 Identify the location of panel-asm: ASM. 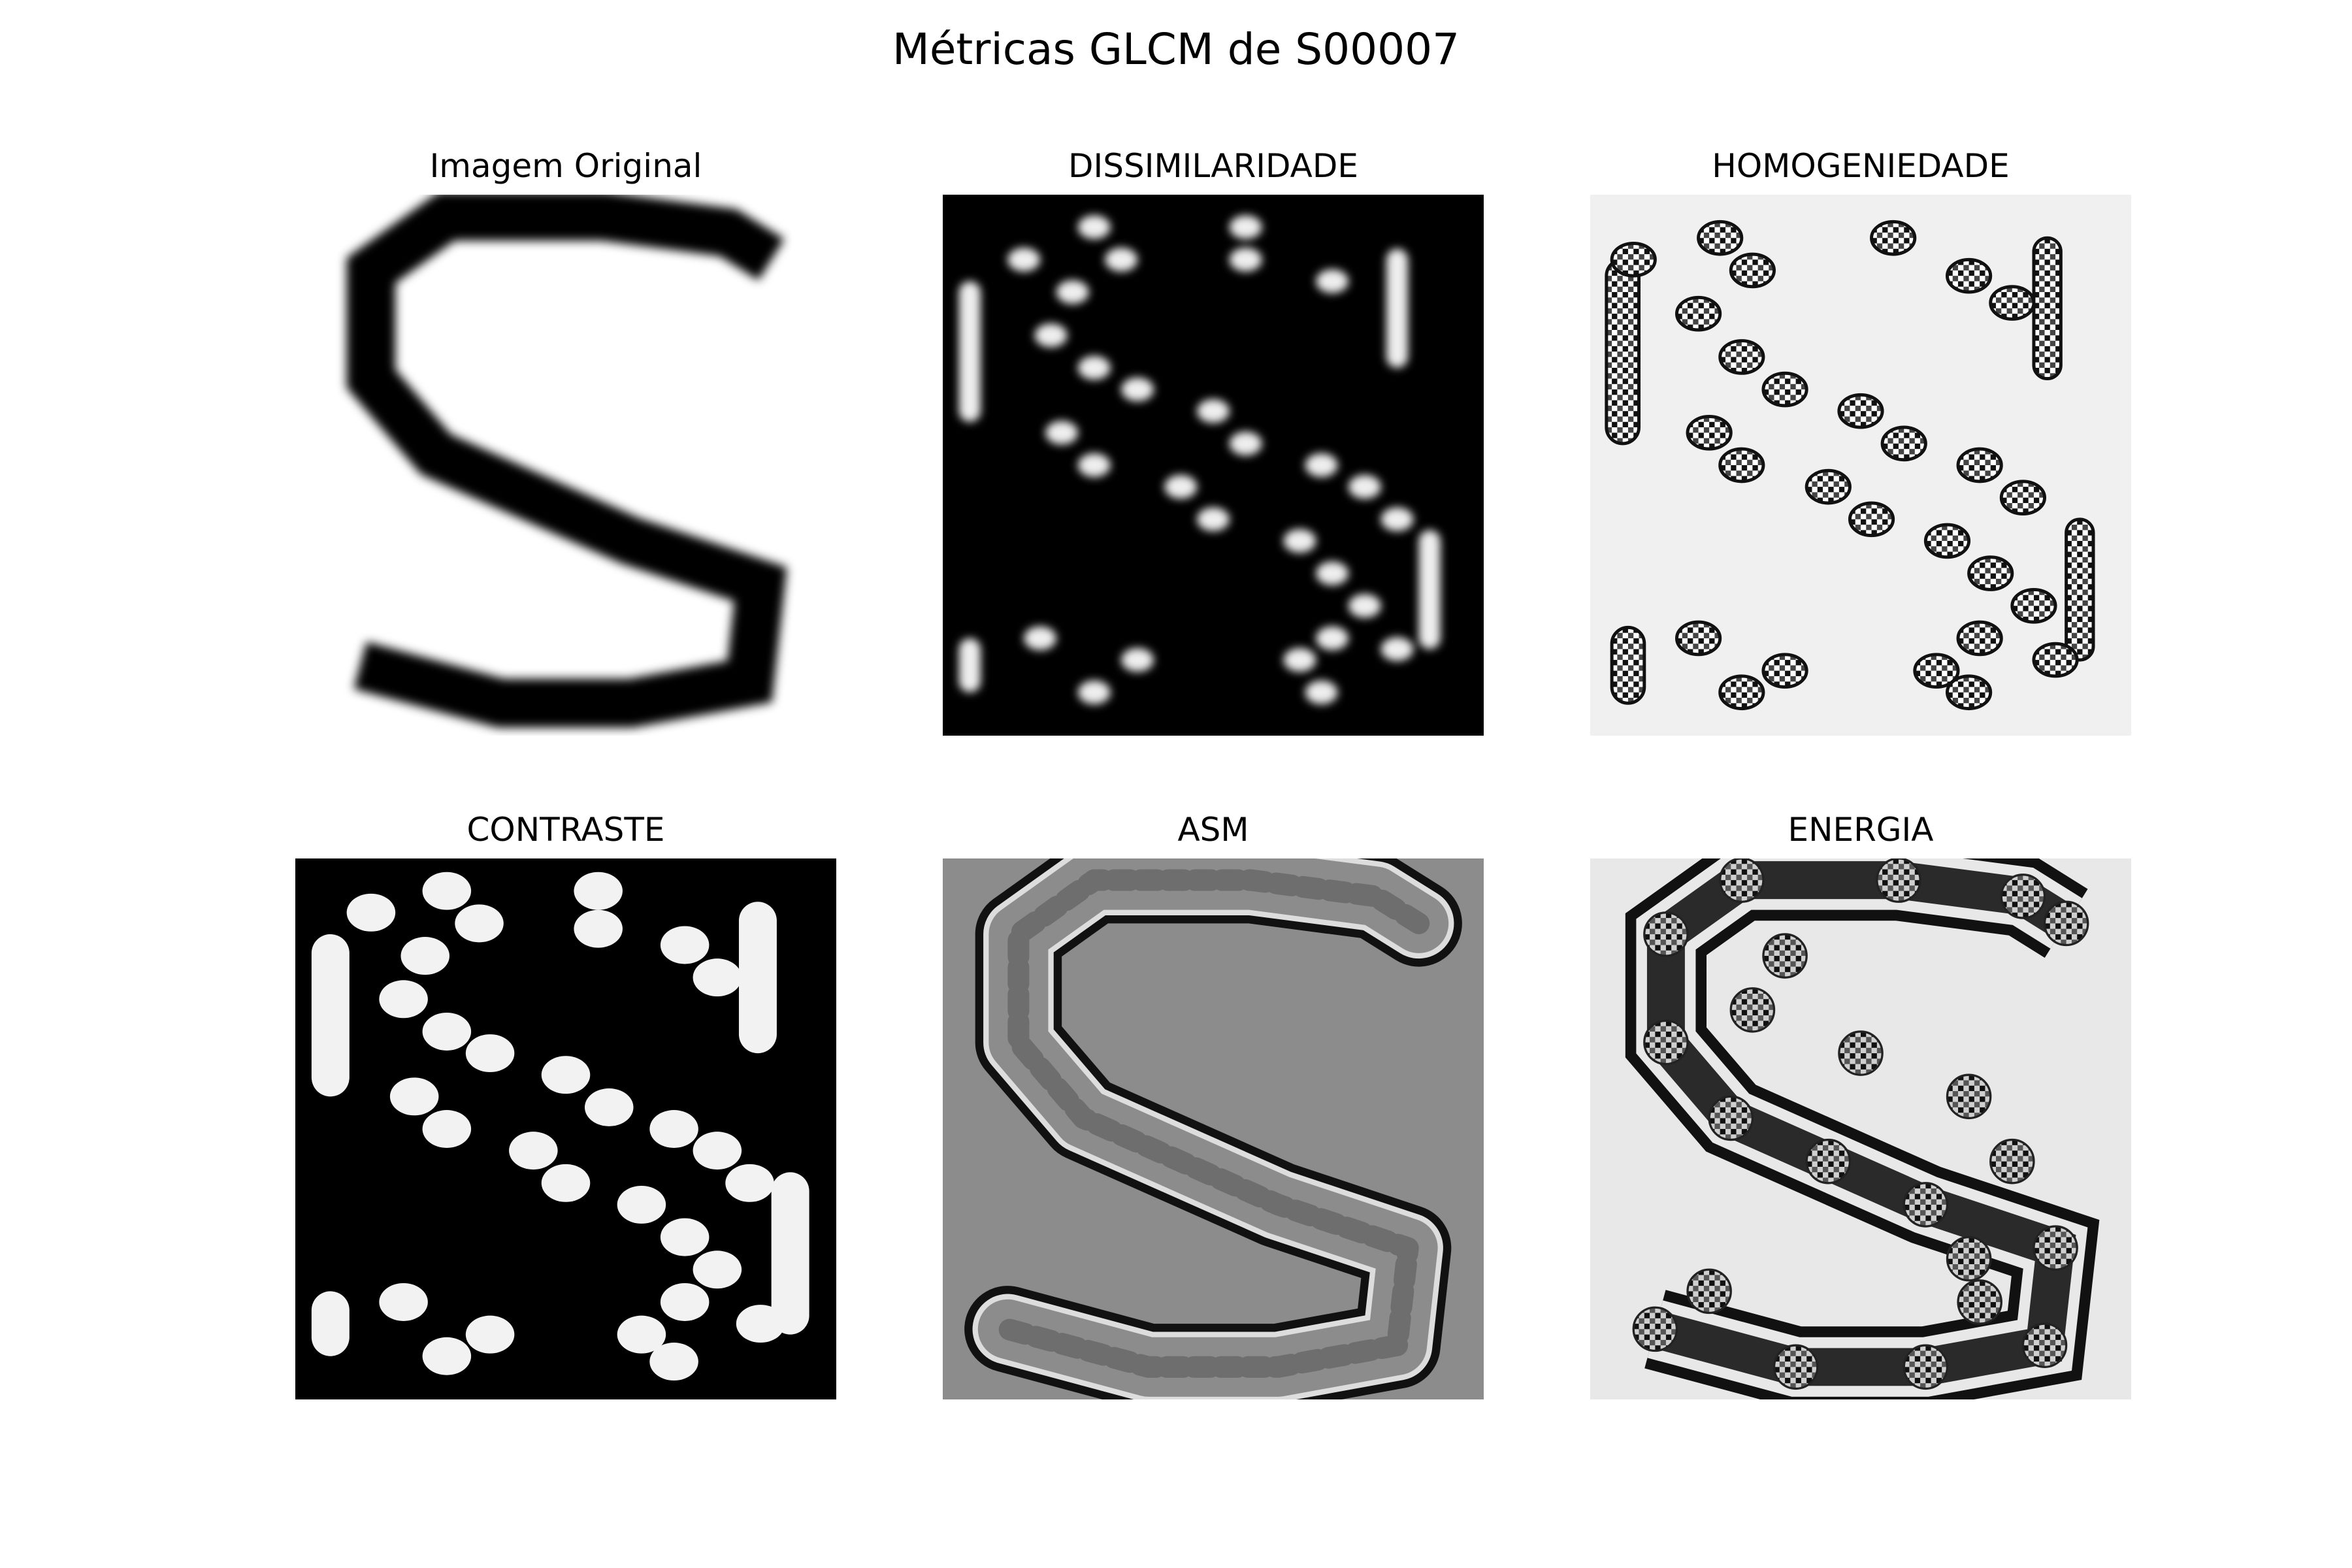
(1213, 1104).